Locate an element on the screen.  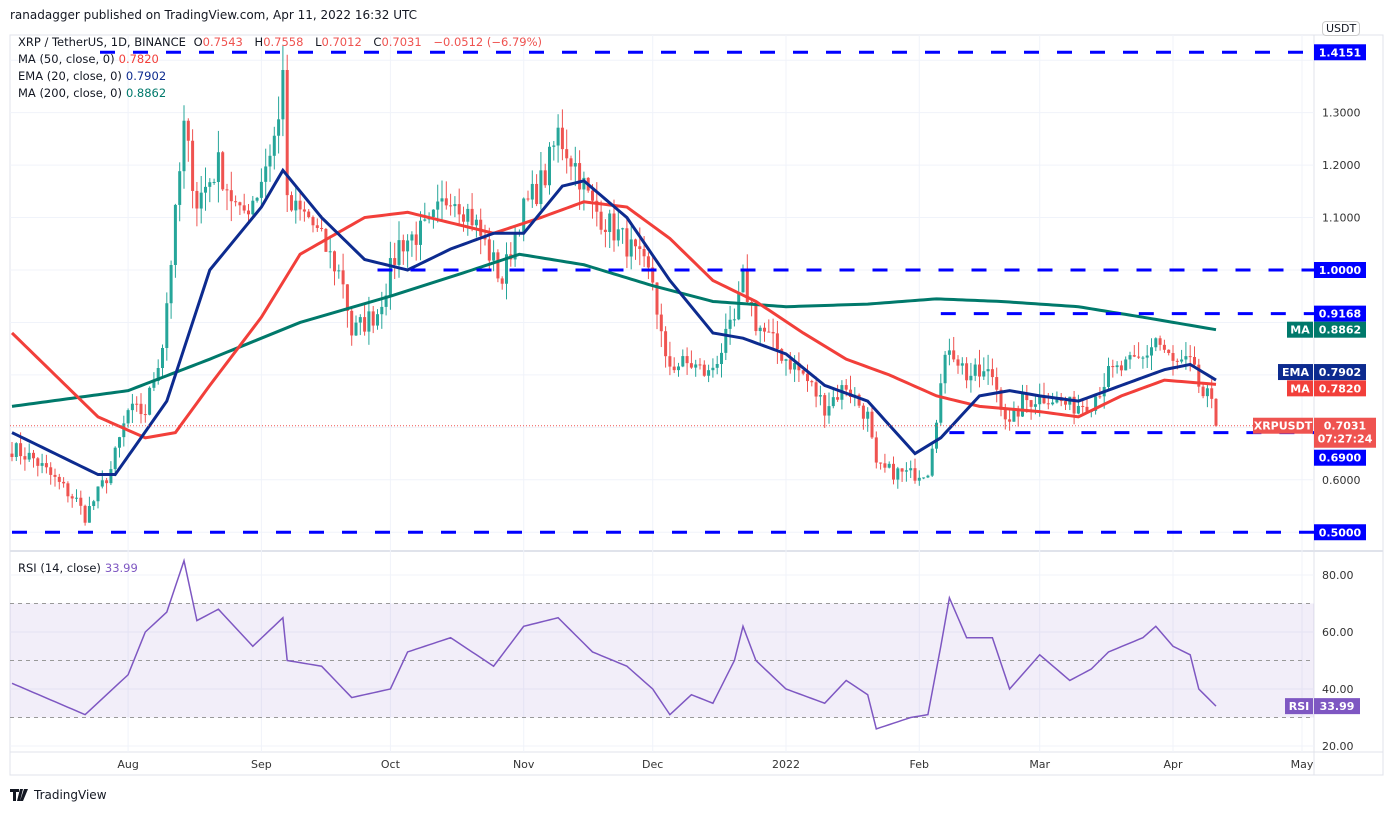
time-tick-label: Mar is located at coordinates (1039, 764).